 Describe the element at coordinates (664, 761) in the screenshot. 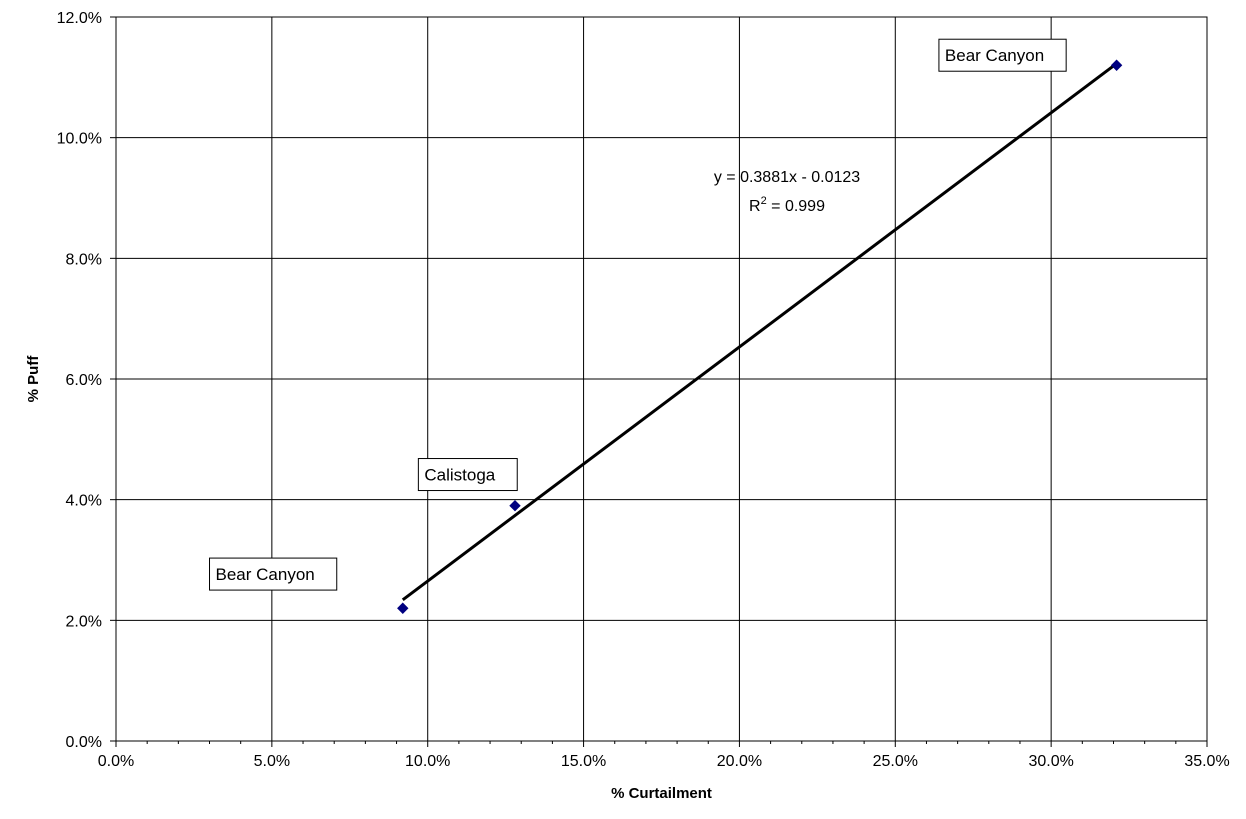

I see `x-tick-labels: 0.0% 5.0% 10.0% 15.0% 20.0% 25.0% 30.0% 35.0%` at that location.